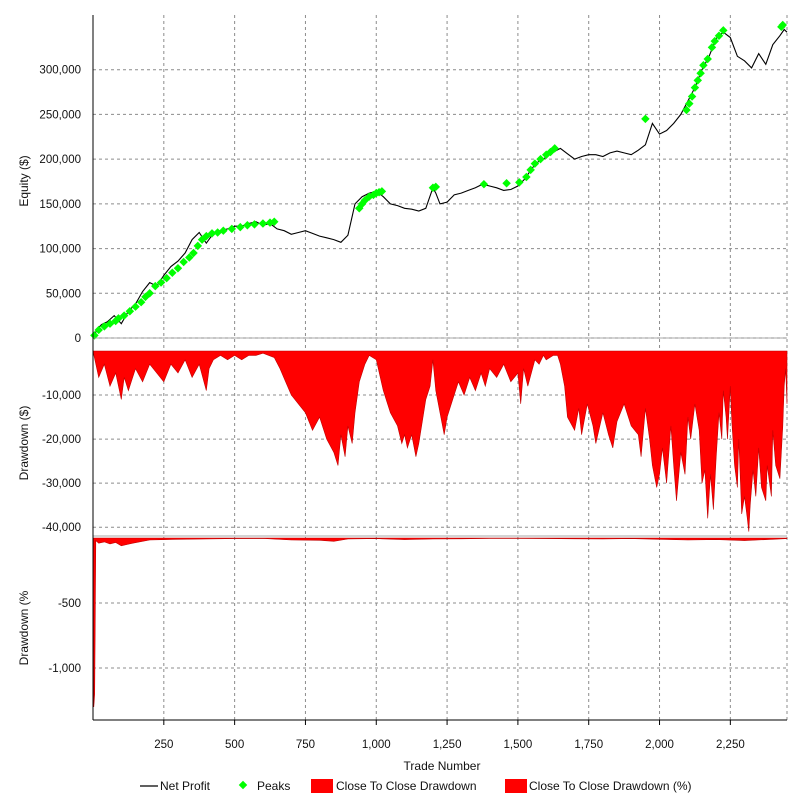 The height and width of the screenshot is (801, 802). What do you see at coordinates (60, 115) in the screenshot?
I see `equity-y-tick-label: 250,000` at bounding box center [60, 115].